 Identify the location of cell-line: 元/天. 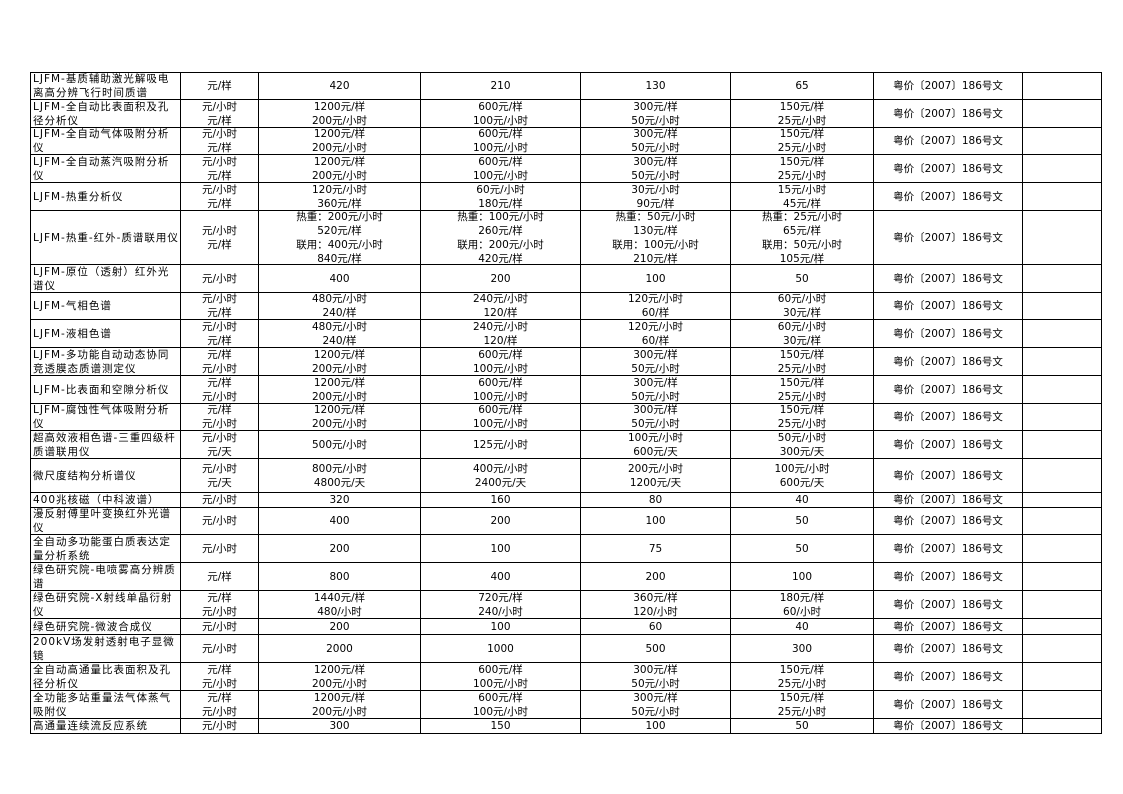
(219, 482).